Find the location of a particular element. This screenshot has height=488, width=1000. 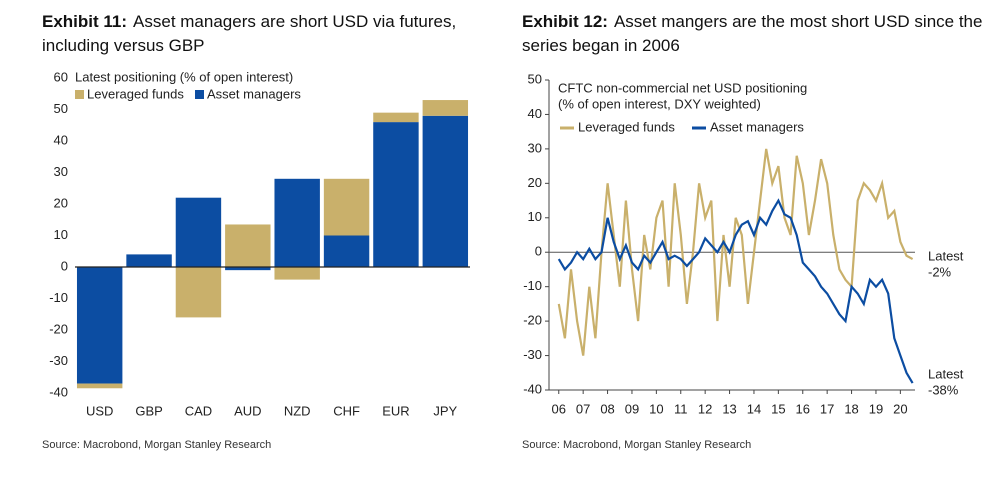

x-tick-label: 08 is located at coordinates (607, 408).